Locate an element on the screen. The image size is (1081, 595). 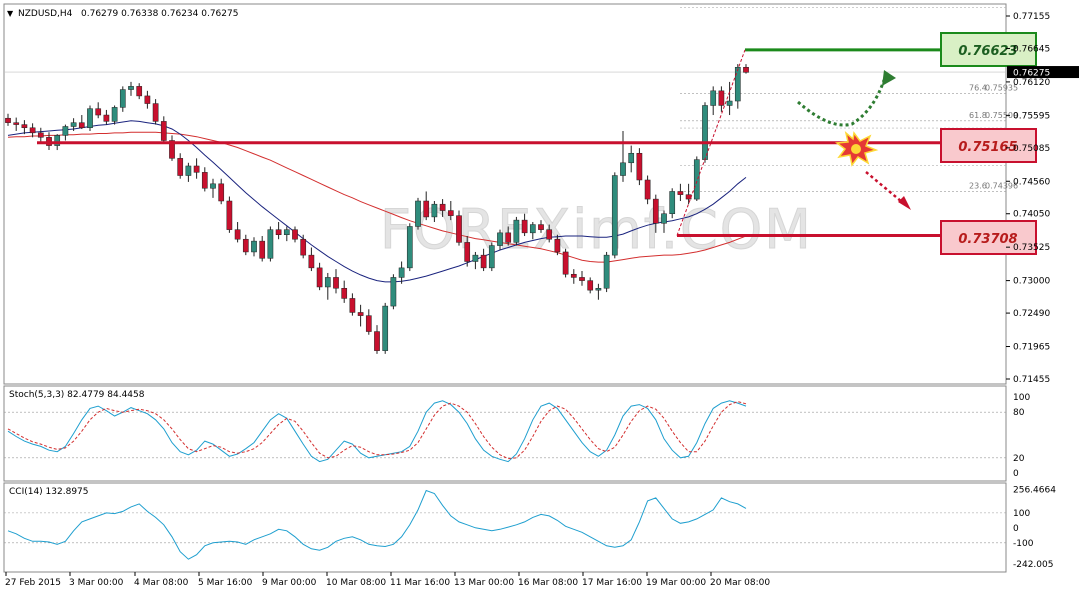
resistance-label-box is located at coordinates (988, 49).